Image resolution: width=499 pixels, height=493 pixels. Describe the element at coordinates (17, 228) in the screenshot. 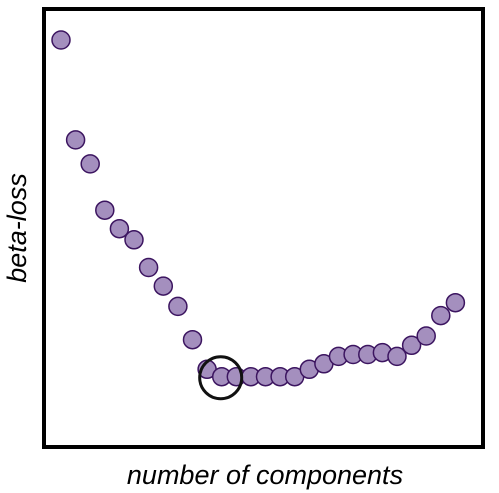

I see `y-axis-label: beta-loss` at that location.